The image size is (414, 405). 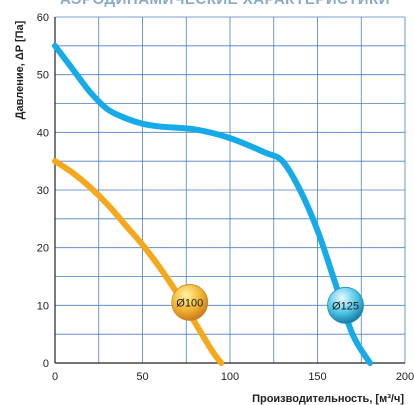 What do you see at coordinates (43, 191) in the screenshot?
I see `y-tick-label: 30` at bounding box center [43, 191].